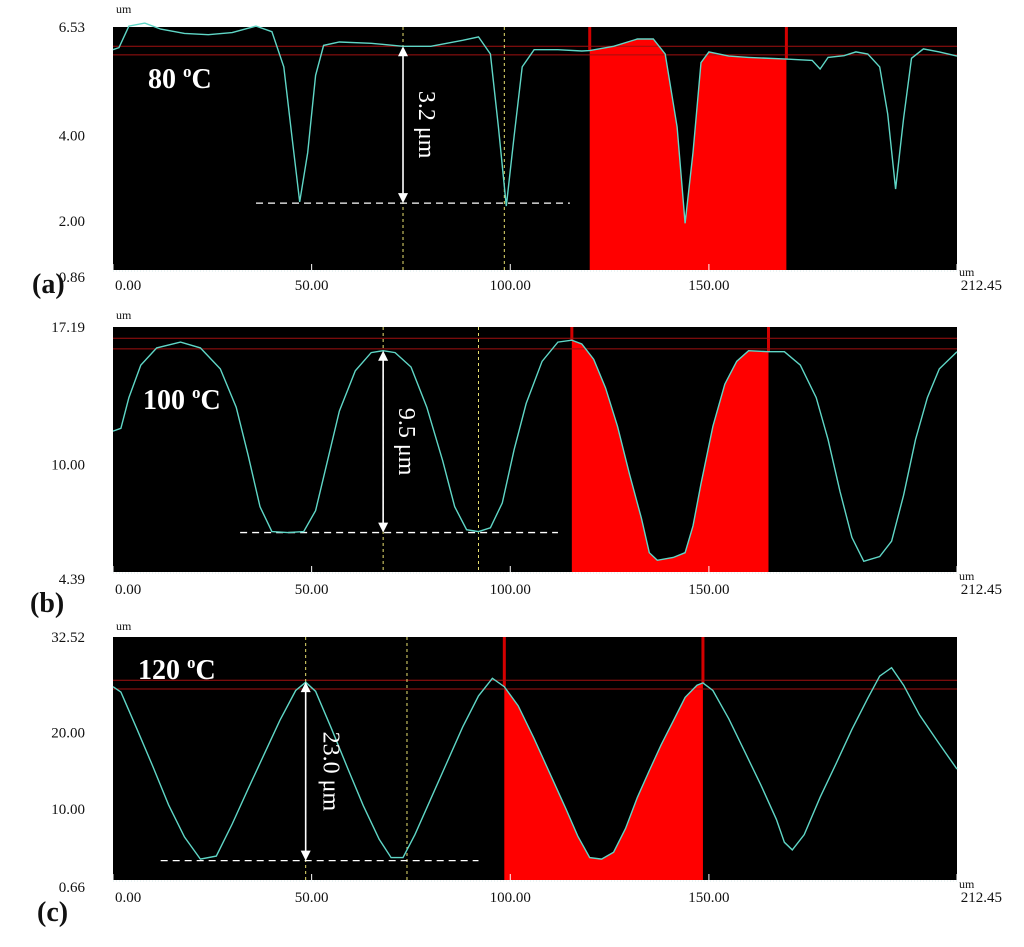 The width and height of the screenshot is (1024, 947). Describe the element at coordinates (406, 442) in the screenshot. I see `depth-label: 9.5 μm` at that location.